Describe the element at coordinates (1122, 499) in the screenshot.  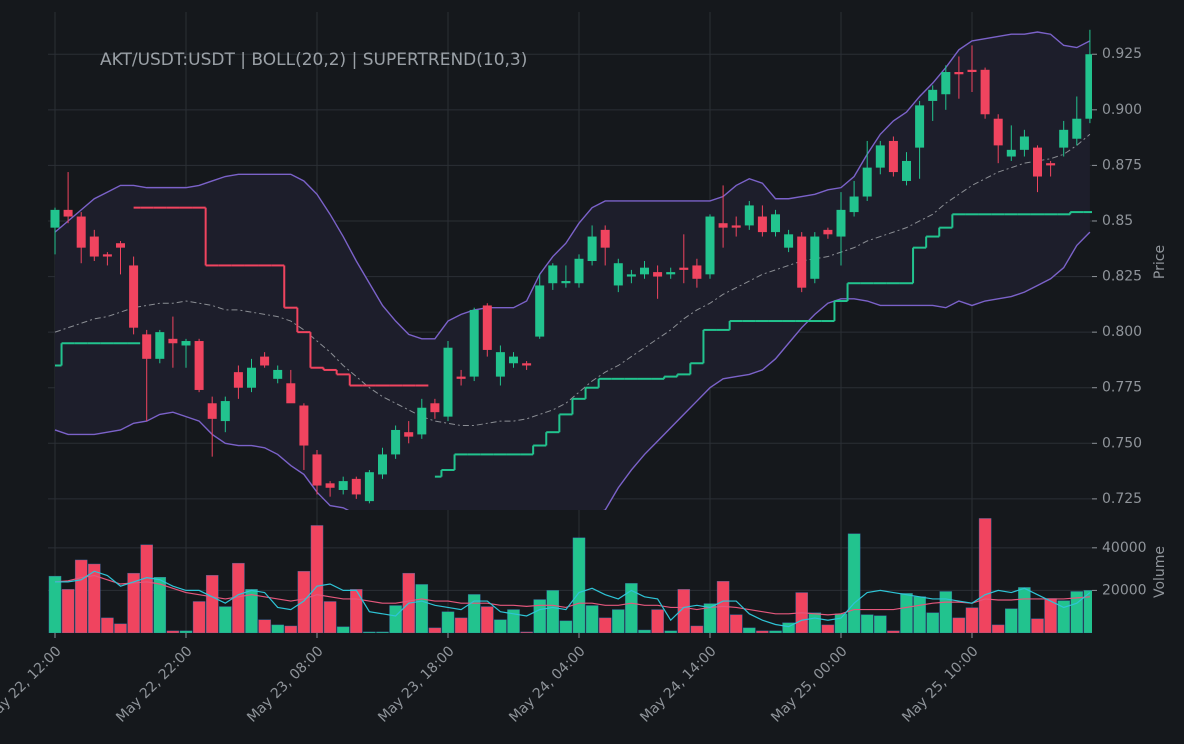
I see `y-tick-label: 0.725` at that location.